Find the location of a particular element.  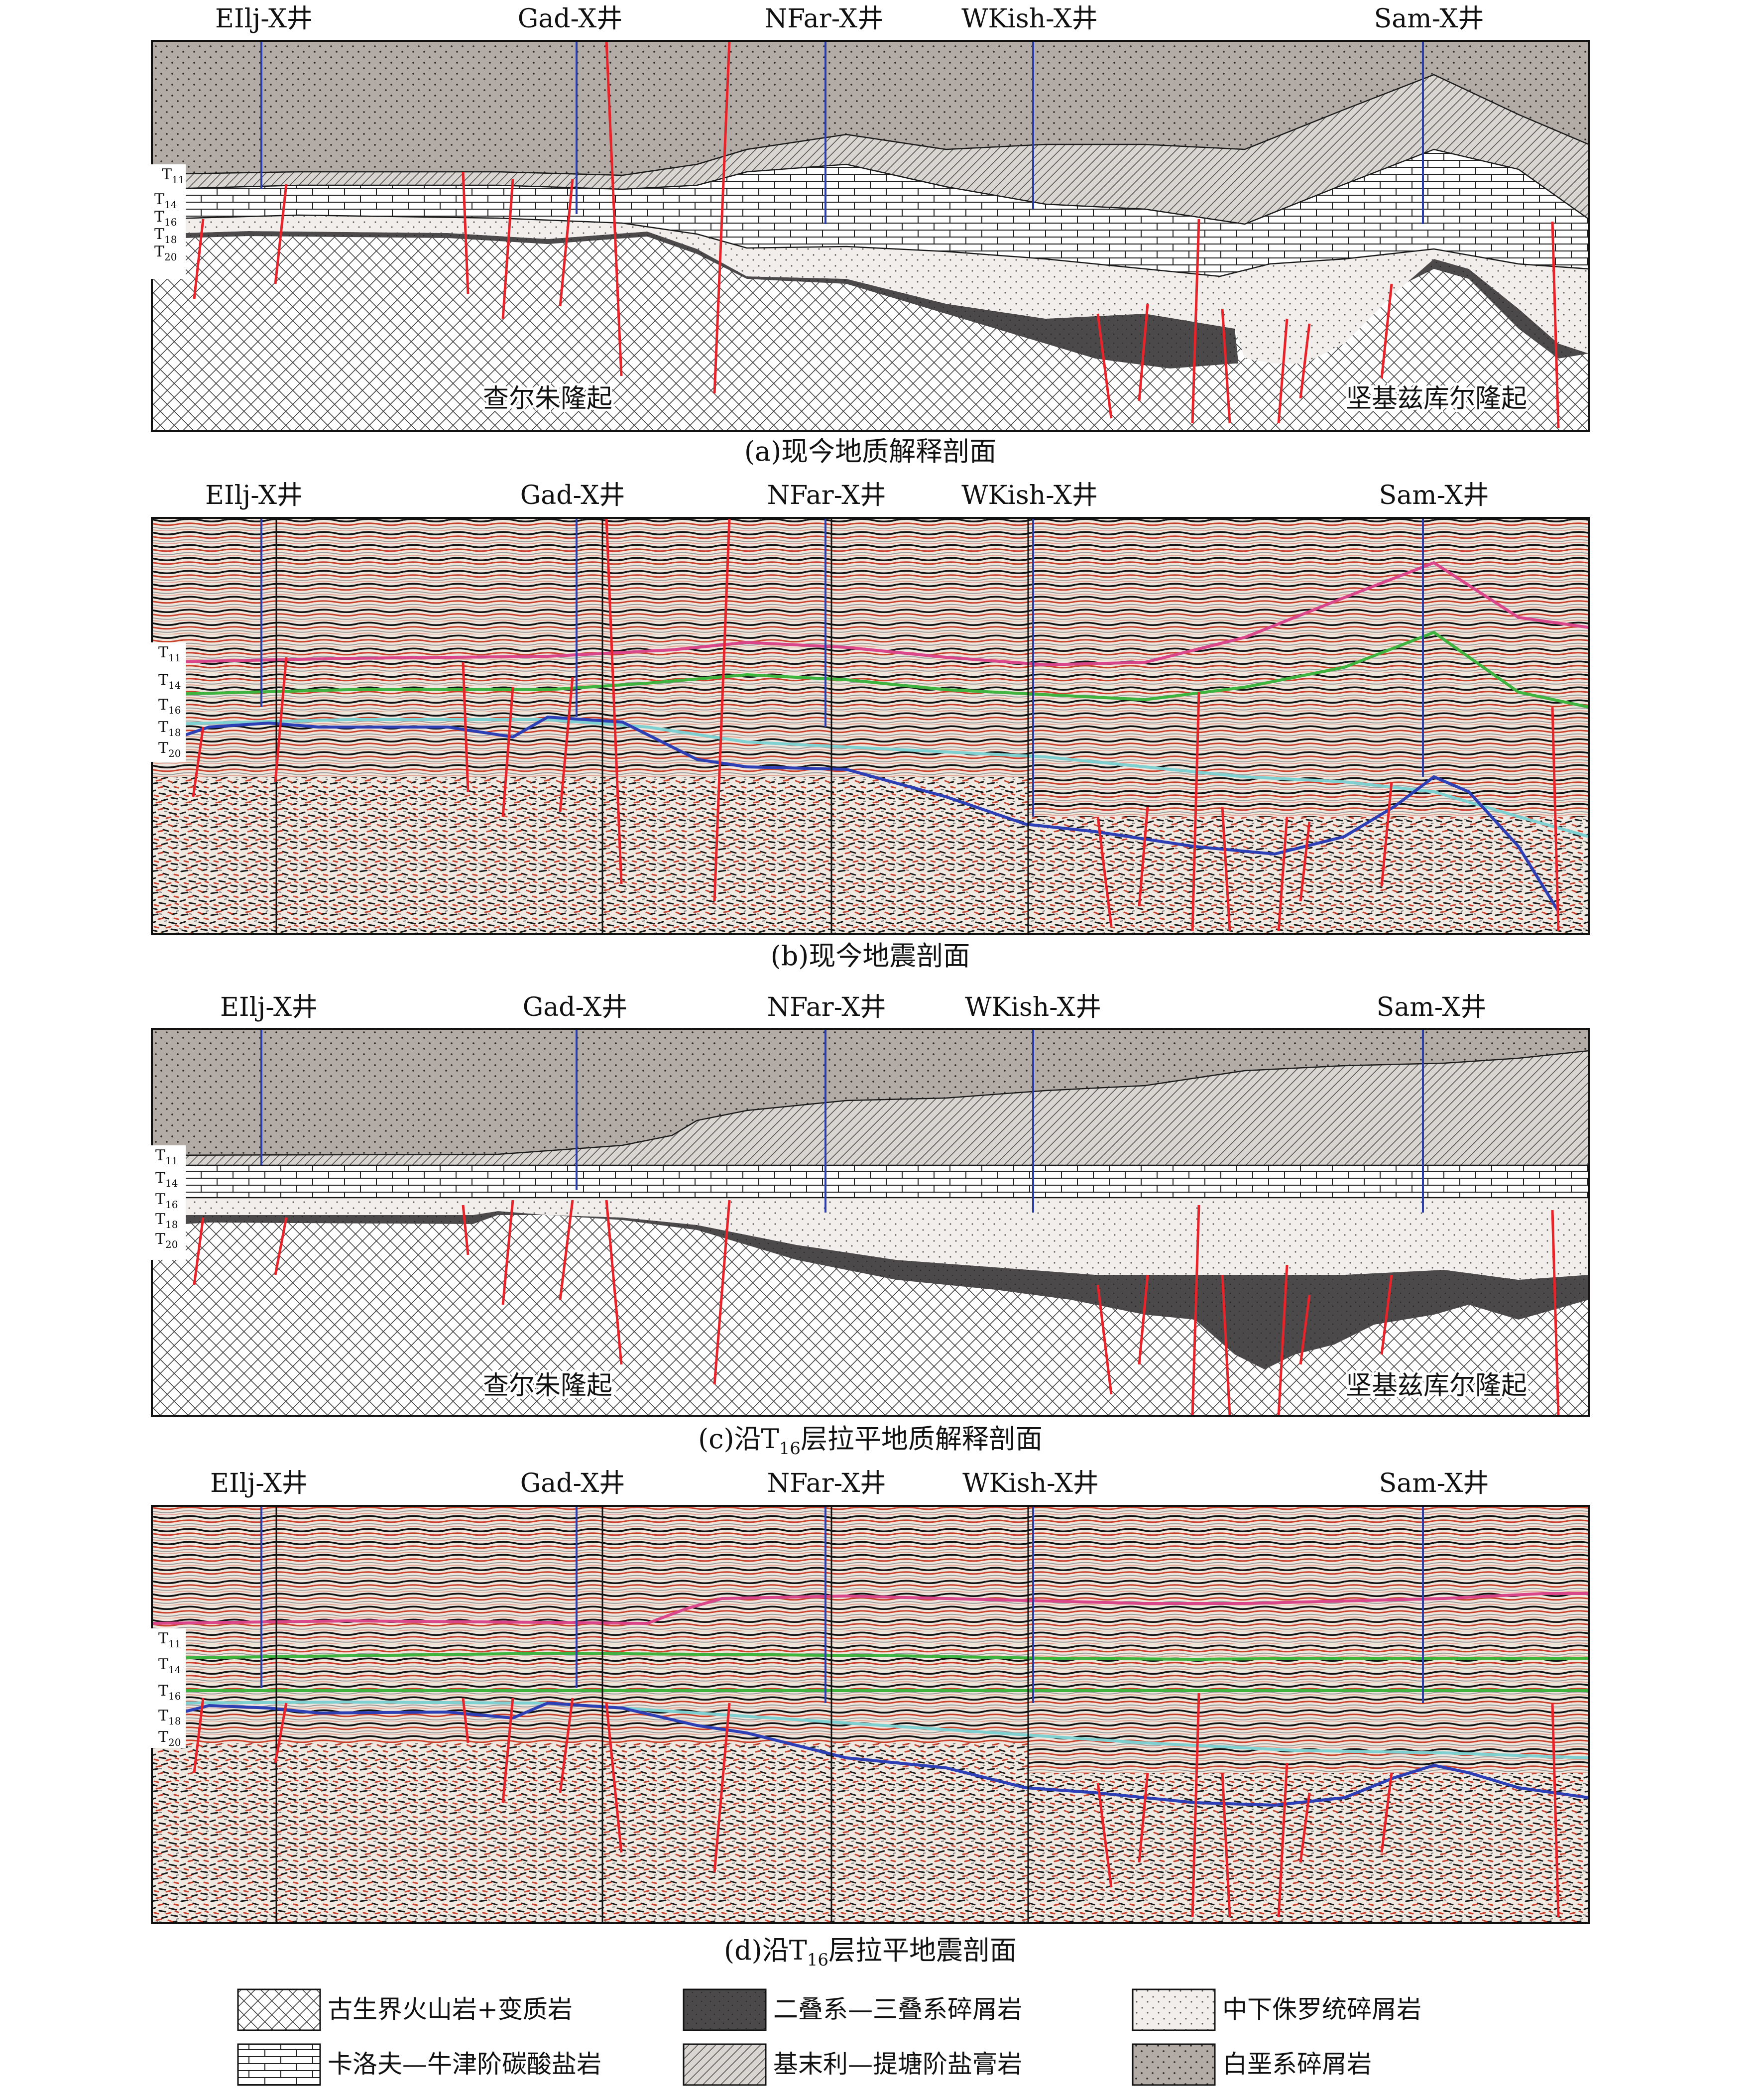

well-label-gad-d: Gad-X井 is located at coordinates (572, 1483).